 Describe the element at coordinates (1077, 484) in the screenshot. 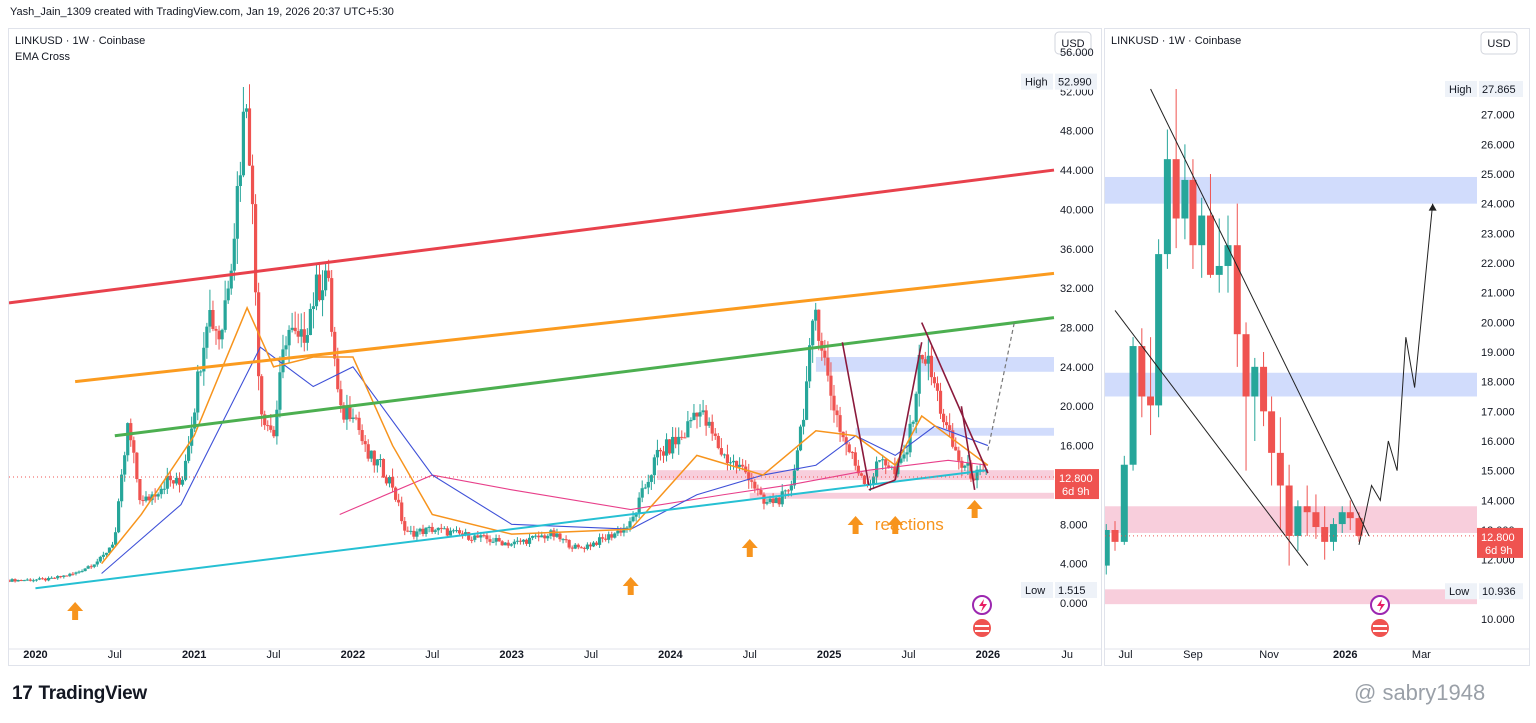

I see `last-price-tag` at that location.